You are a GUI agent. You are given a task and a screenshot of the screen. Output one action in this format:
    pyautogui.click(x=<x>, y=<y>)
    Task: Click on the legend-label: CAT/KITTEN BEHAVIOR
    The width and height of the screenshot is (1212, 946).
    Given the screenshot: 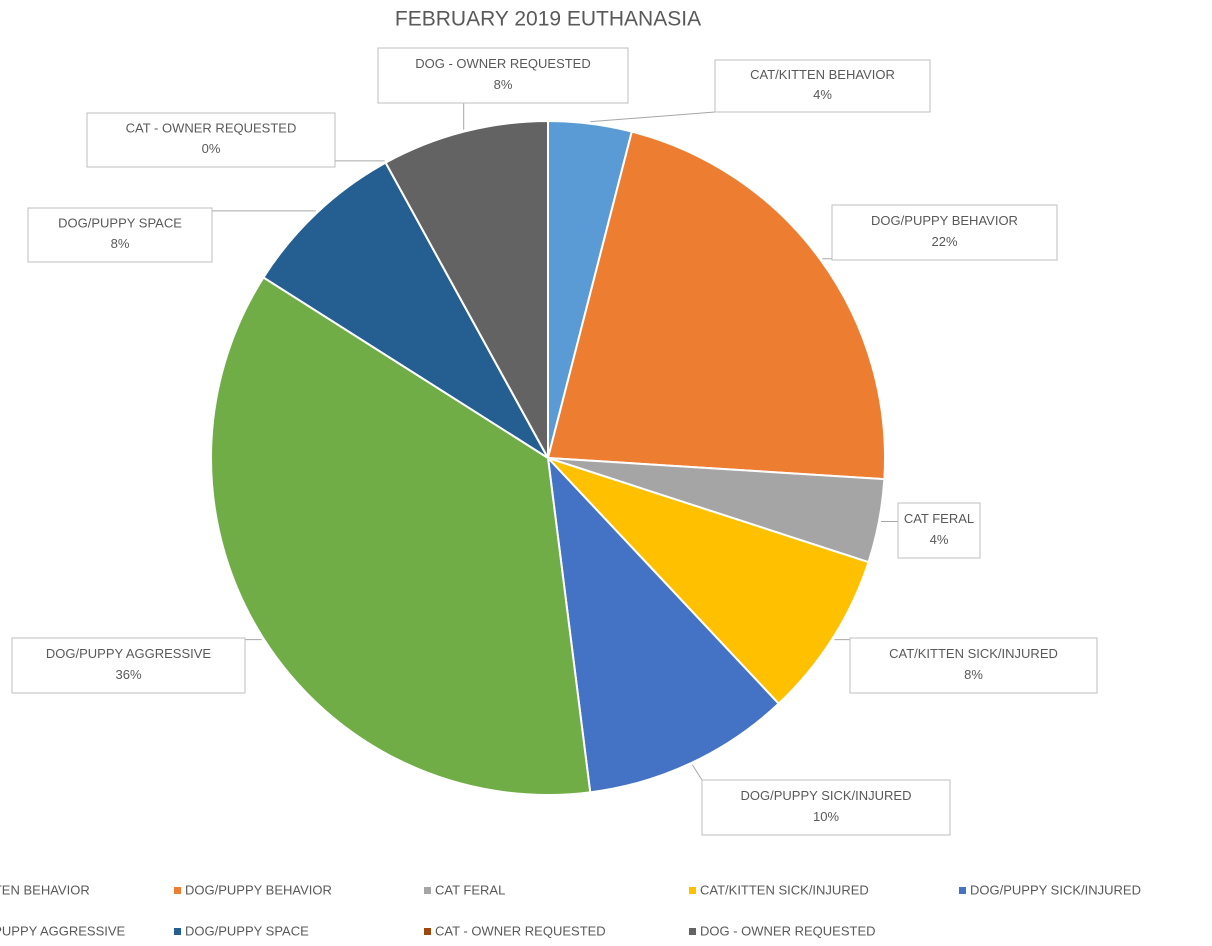 What is the action you would take?
    pyautogui.click(x=45, y=889)
    